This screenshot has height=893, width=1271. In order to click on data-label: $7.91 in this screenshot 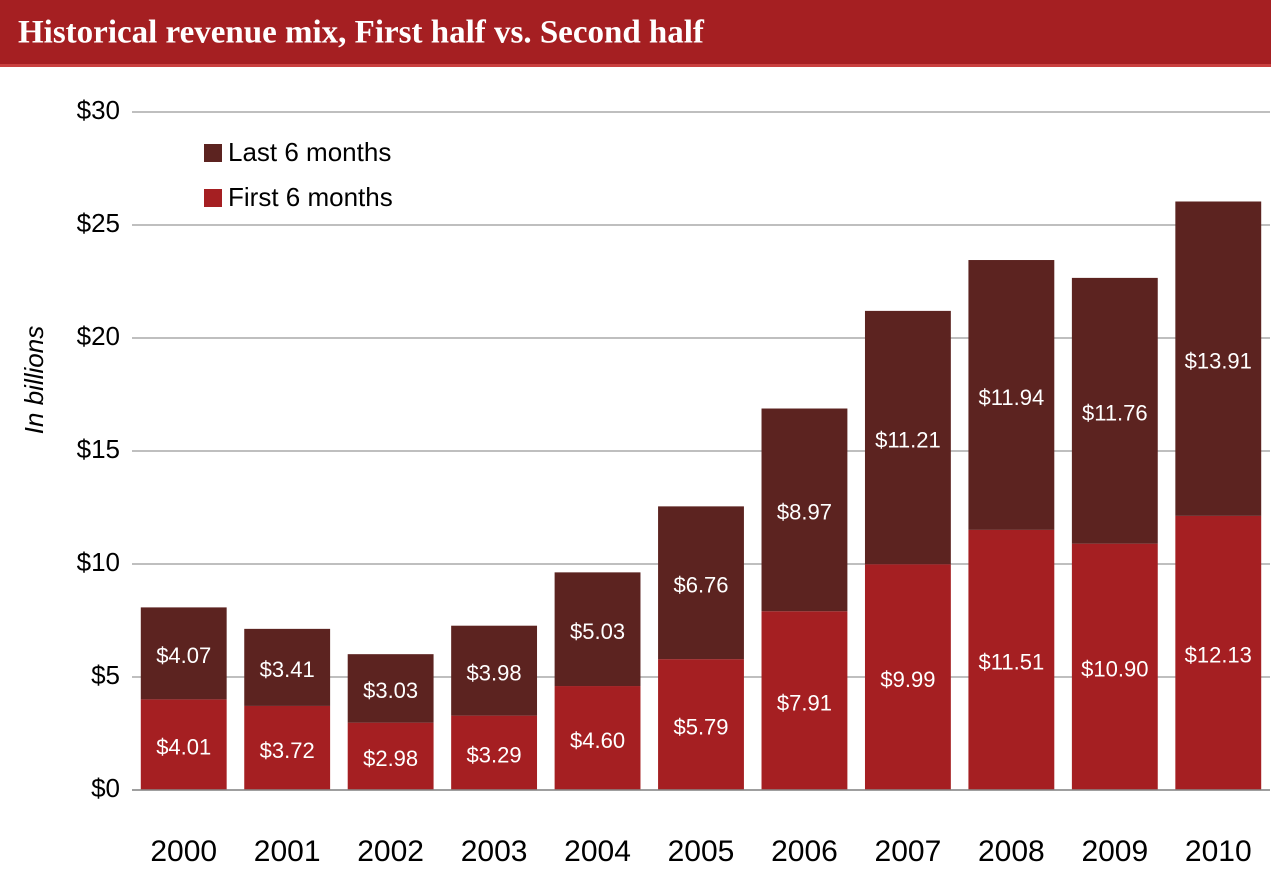, I will do `click(804, 702)`.